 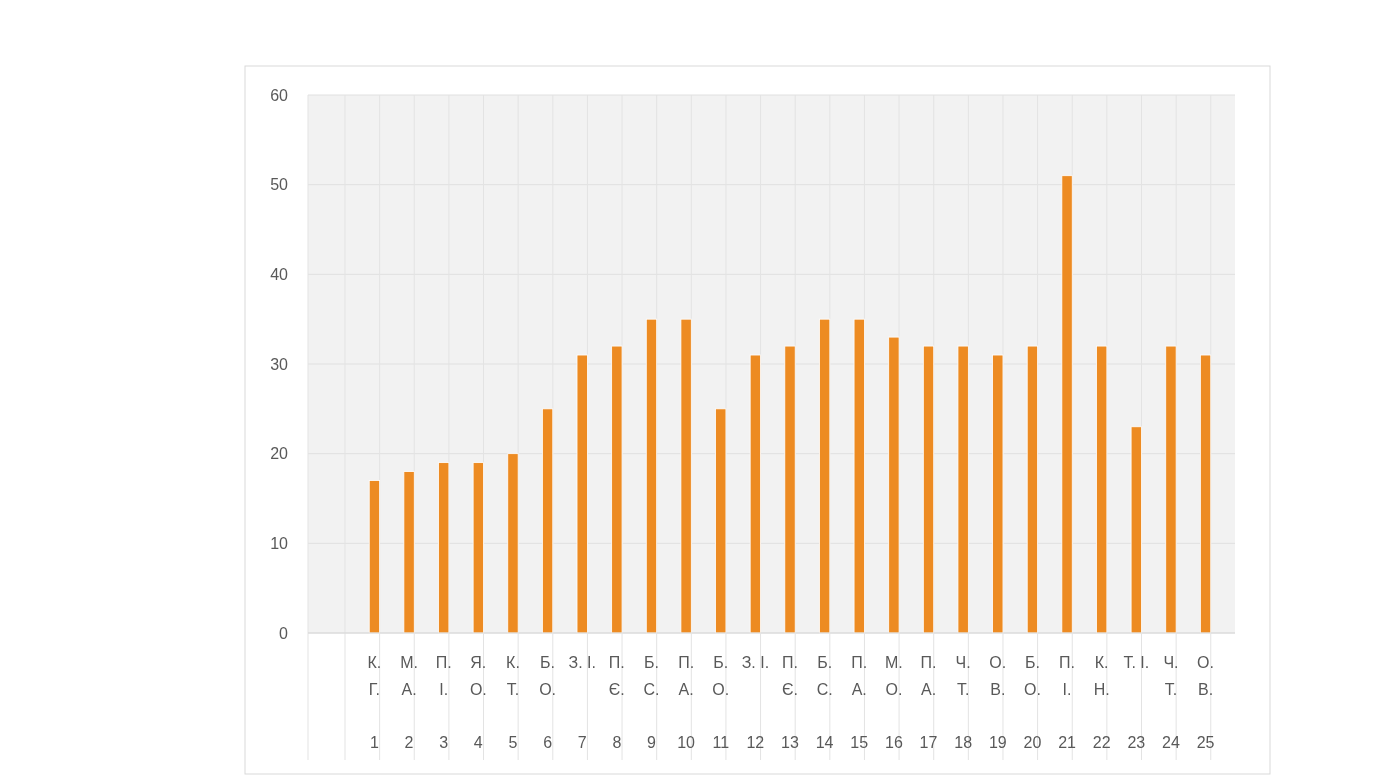 I want to click on category-label: Я. О. 4, so click(x=478, y=702).